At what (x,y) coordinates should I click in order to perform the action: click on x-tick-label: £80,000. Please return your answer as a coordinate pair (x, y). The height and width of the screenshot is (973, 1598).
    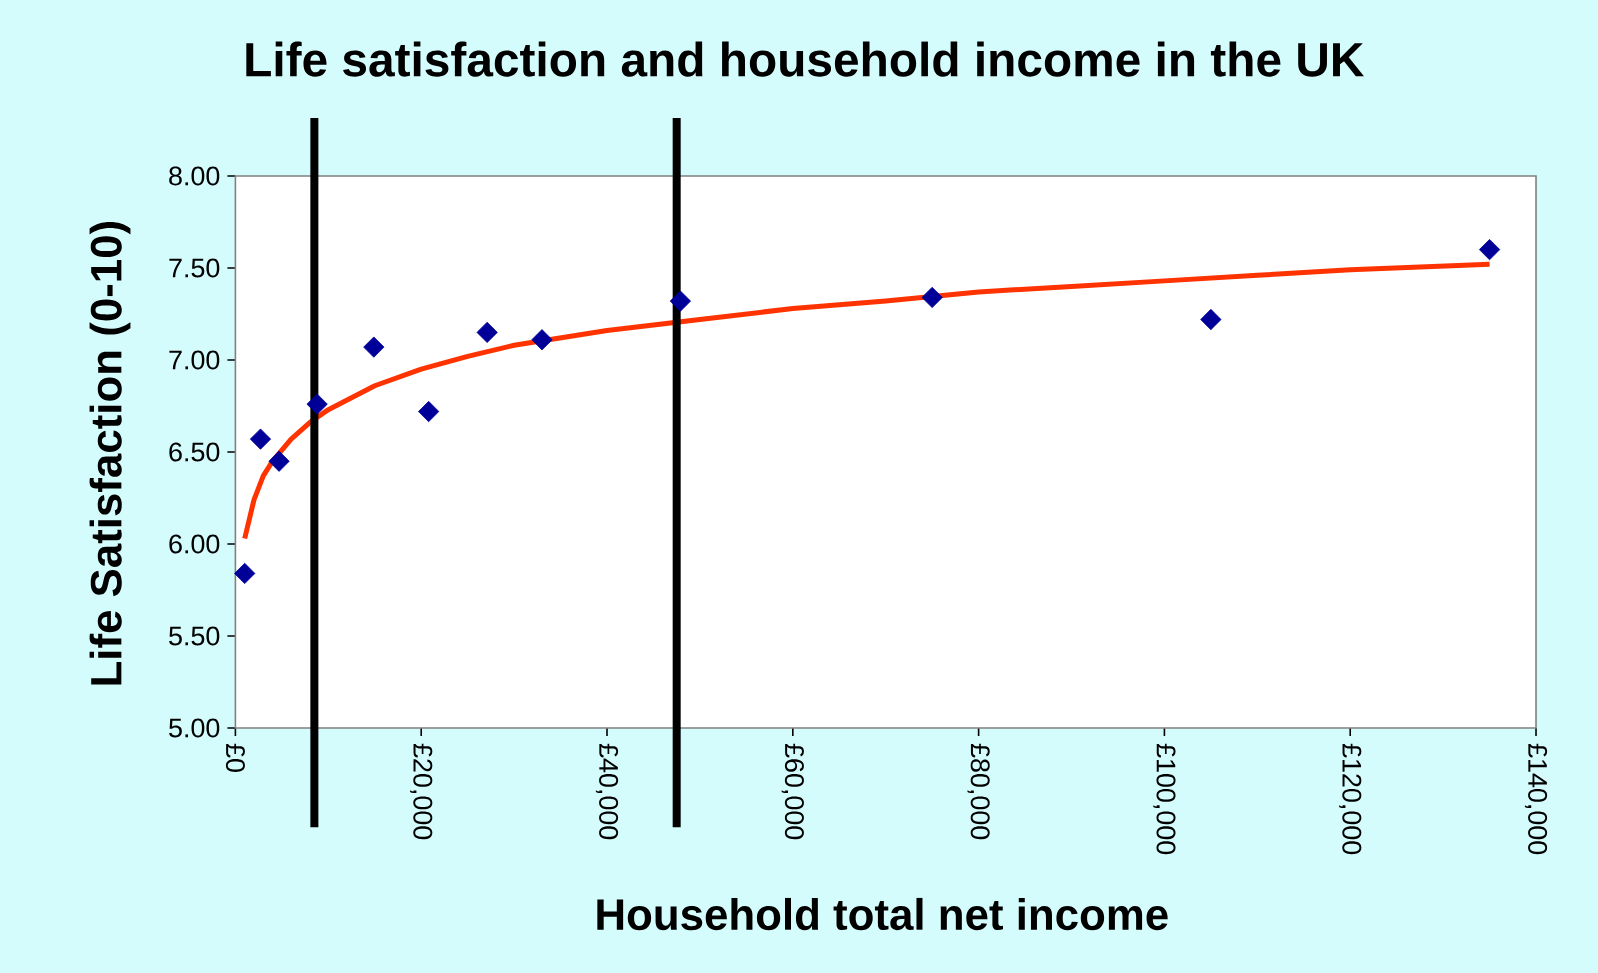
    Looking at the image, I should click on (978, 791).